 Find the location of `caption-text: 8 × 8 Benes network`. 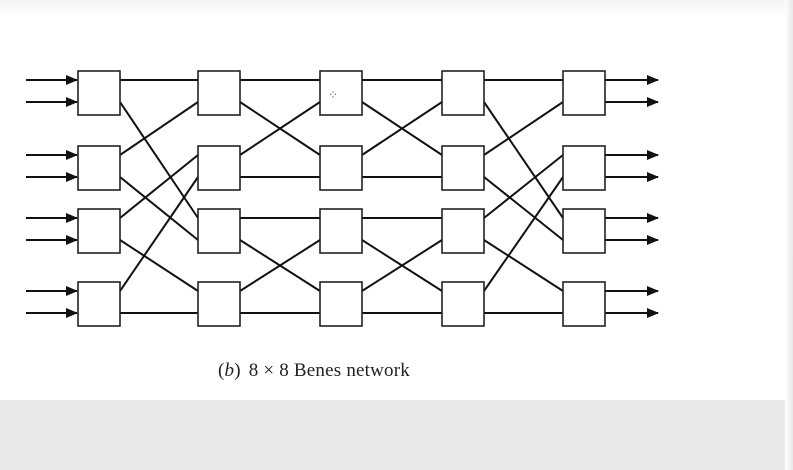

caption-text: 8 × 8 Benes network is located at coordinates (329, 370).